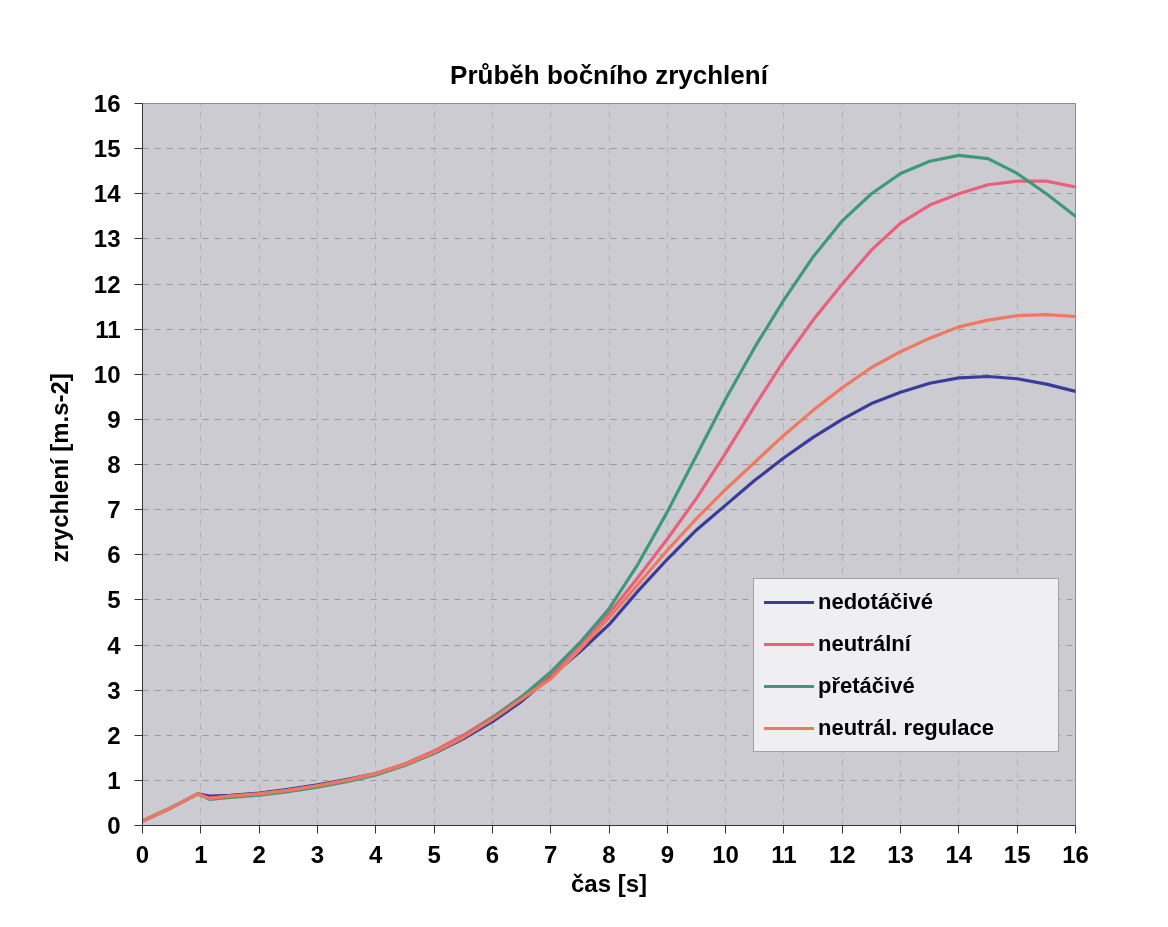 The image size is (1168, 927). I want to click on x-tick-label: 8, so click(609, 854).